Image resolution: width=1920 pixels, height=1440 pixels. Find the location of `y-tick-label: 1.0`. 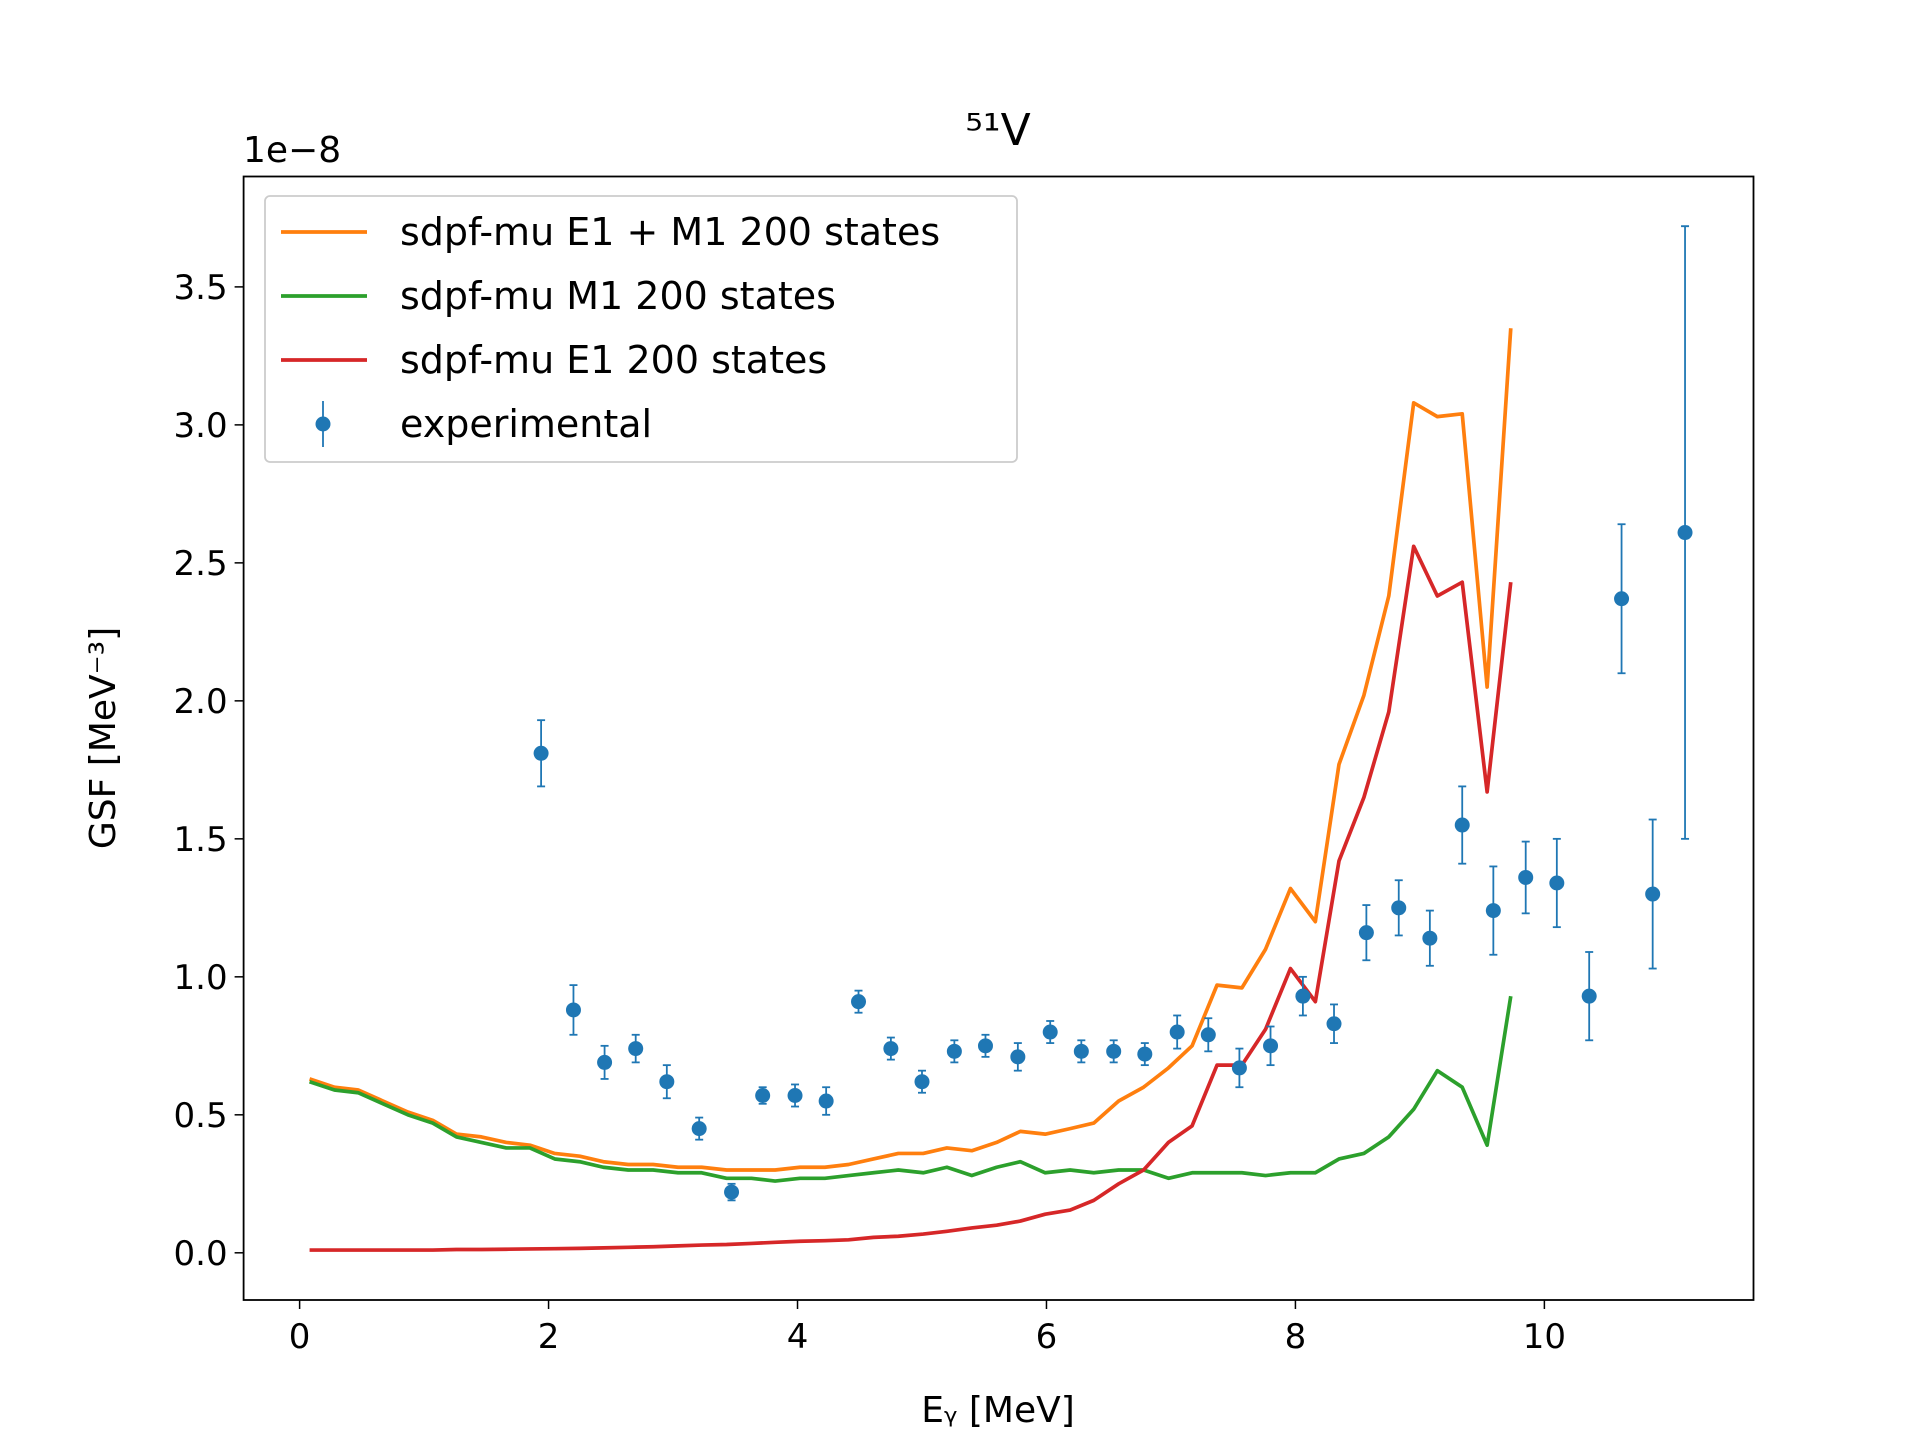

y-tick-label: 1.0 is located at coordinates (201, 978).